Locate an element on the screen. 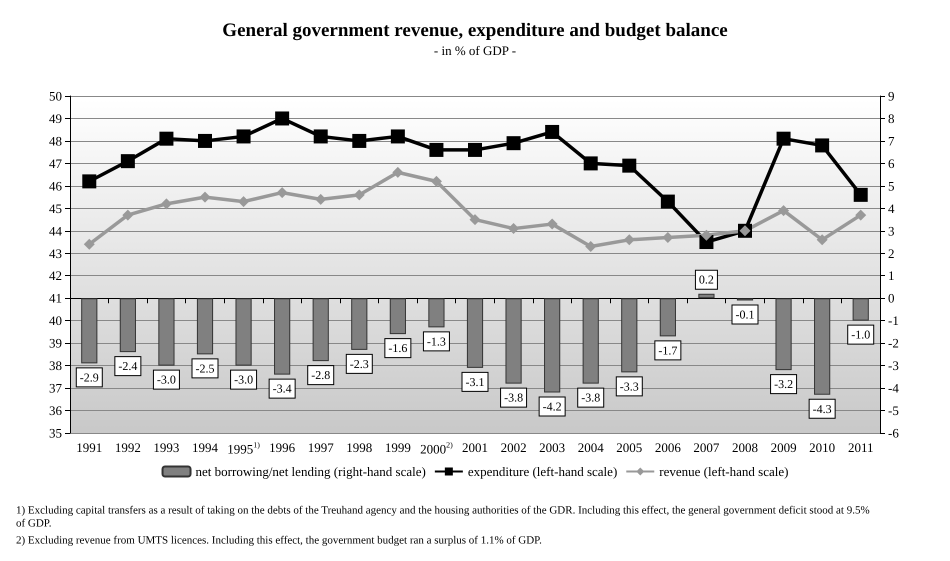 This screenshot has height=561, width=950. chart-title: General government revenue, expenditure and budget balance is located at coordinates (475, 30).